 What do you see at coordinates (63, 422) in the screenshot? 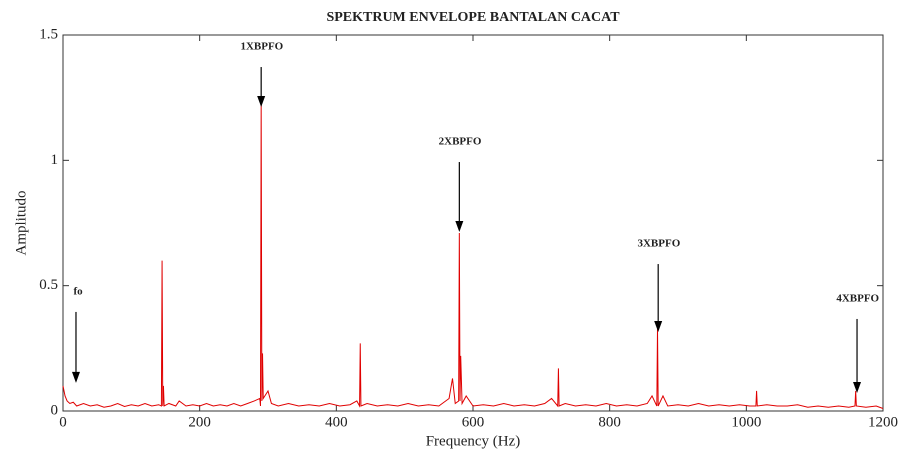
I see `x-tick-label: 0` at bounding box center [63, 422].